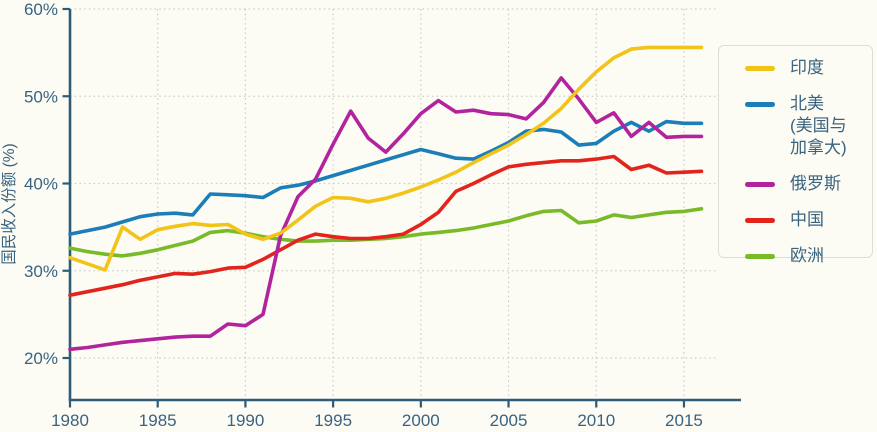 Image resolution: width=877 pixels, height=432 pixels. I want to click on legend-item-india: 印度, so click(808, 68).